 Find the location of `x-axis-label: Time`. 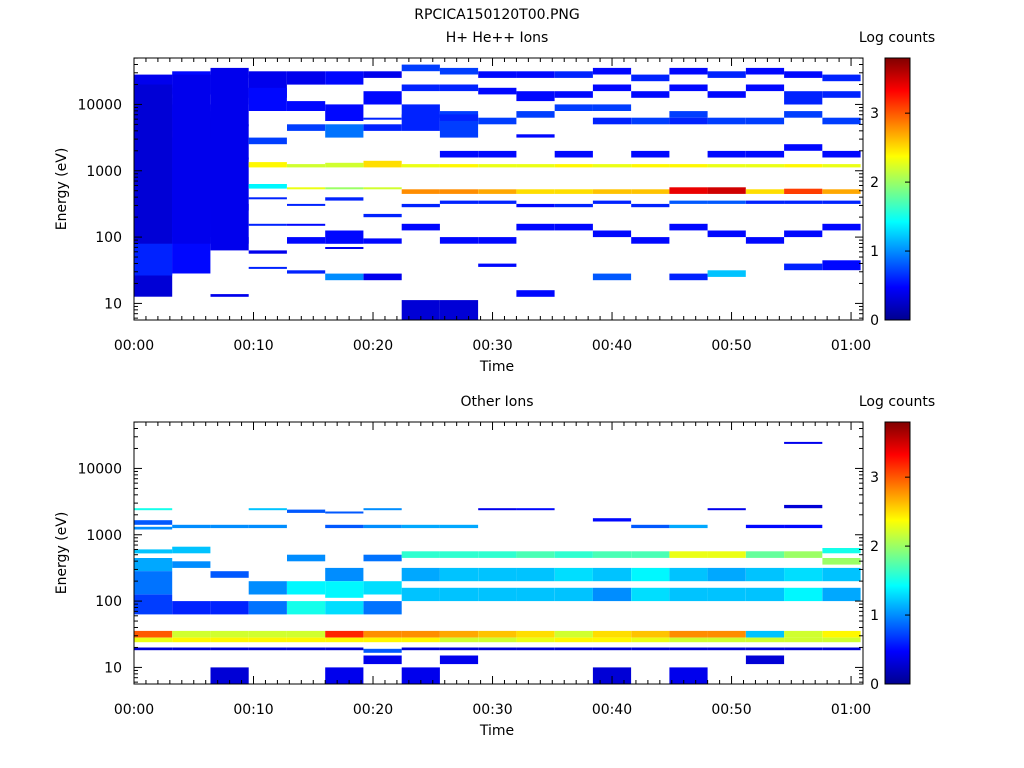

x-axis-label: Time is located at coordinates (496, 367).